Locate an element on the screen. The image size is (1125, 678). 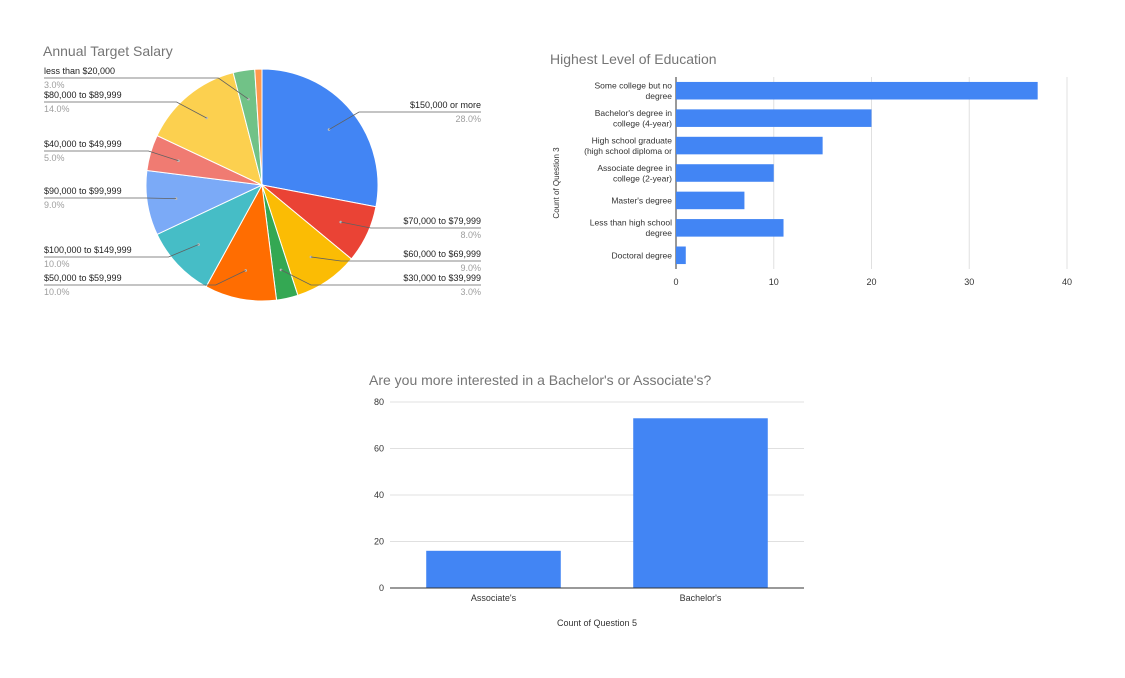
interest-y-tick: 40 is located at coordinates (379, 495).